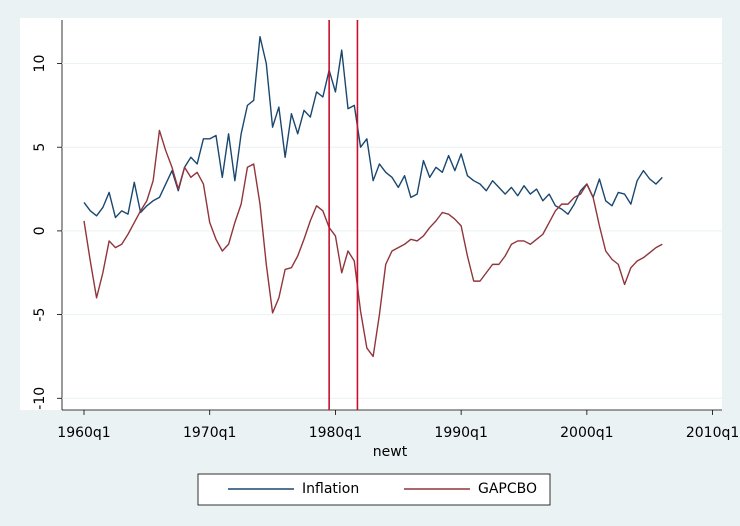 The height and width of the screenshot is (526, 740). I want to click on legend-label: GAPCBO, so click(507, 489).